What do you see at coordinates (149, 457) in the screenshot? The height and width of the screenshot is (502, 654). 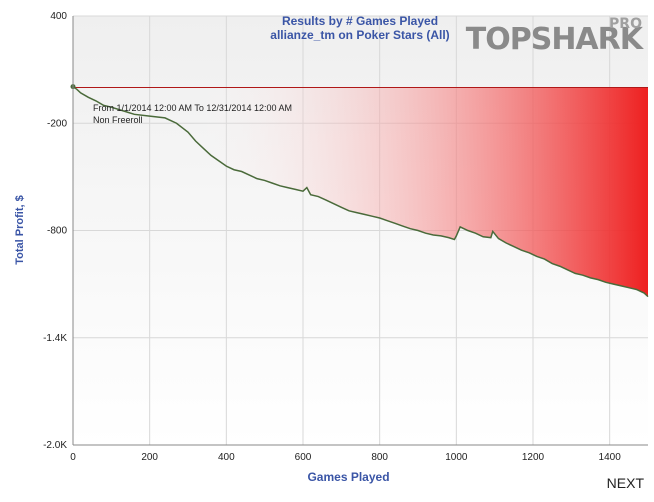 I see `x-tick-label: 200` at bounding box center [149, 457].